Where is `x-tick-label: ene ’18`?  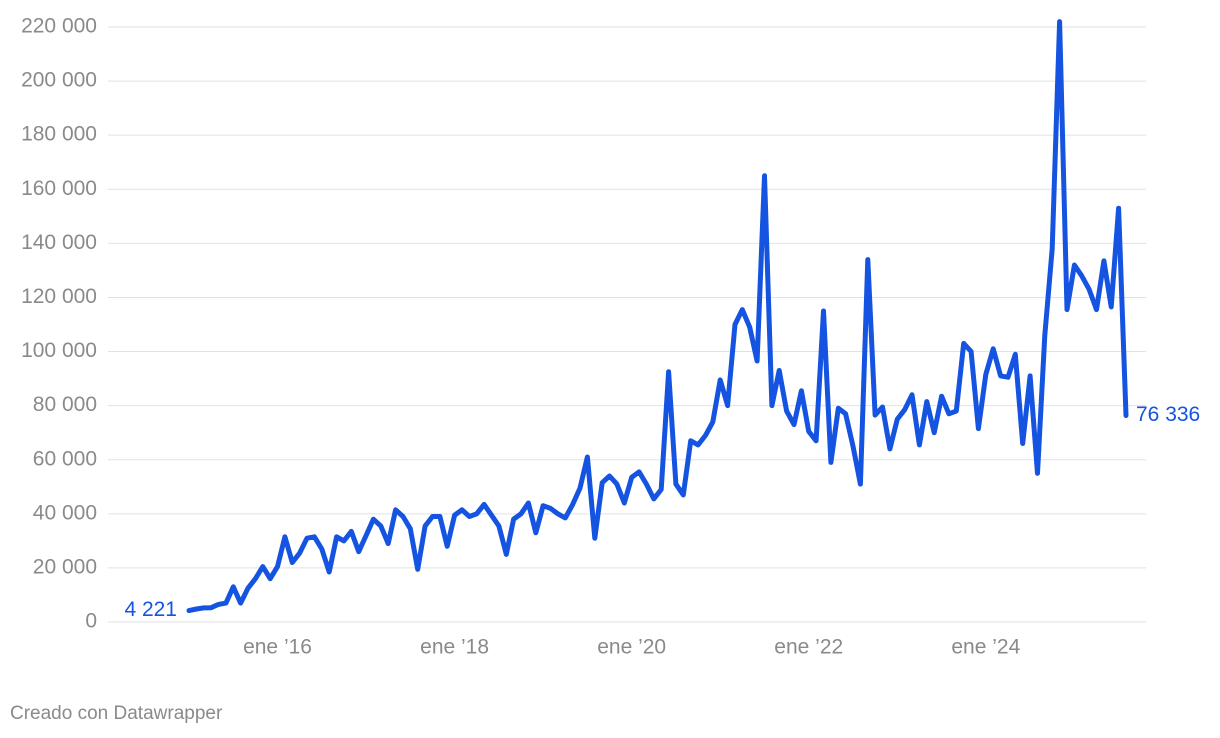 x-tick-label: ene ’18 is located at coordinates (454, 647).